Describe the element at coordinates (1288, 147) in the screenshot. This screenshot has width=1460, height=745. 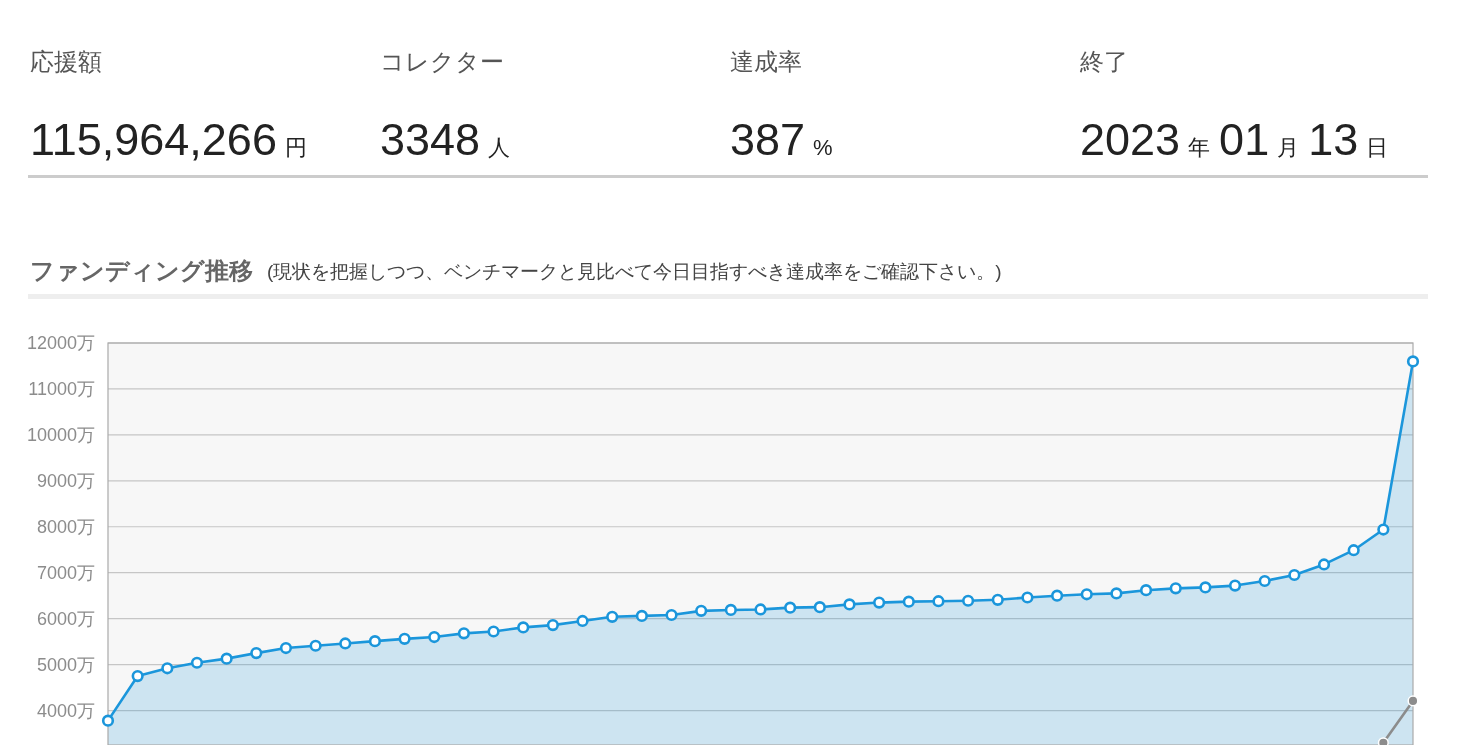
I see `text: 月` at that location.